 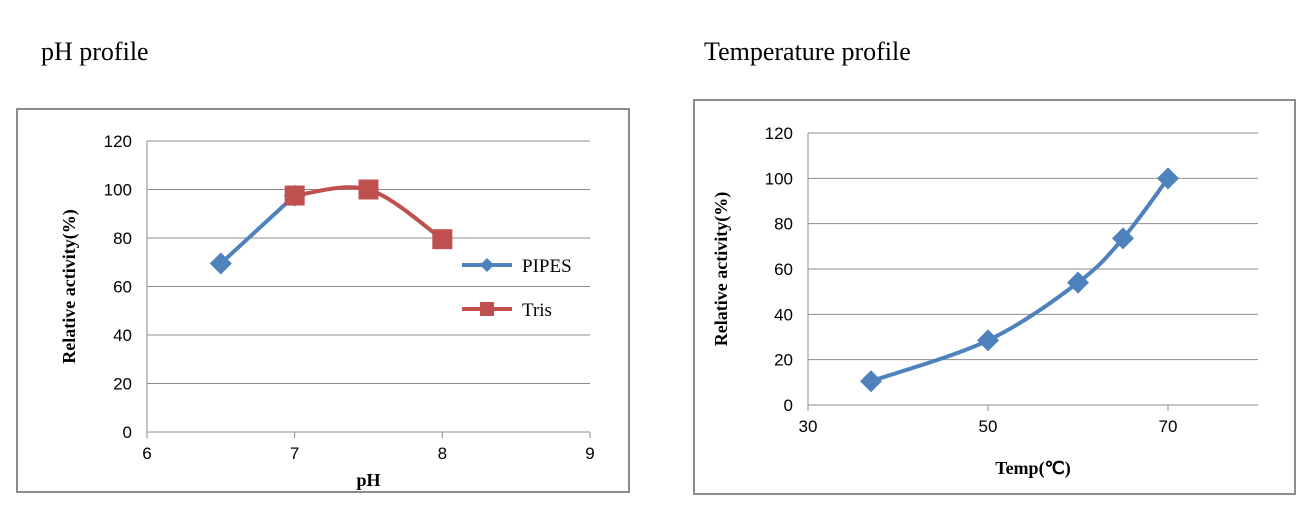 I want to click on ph-y-tick-label: 40, so click(x=122, y=335).